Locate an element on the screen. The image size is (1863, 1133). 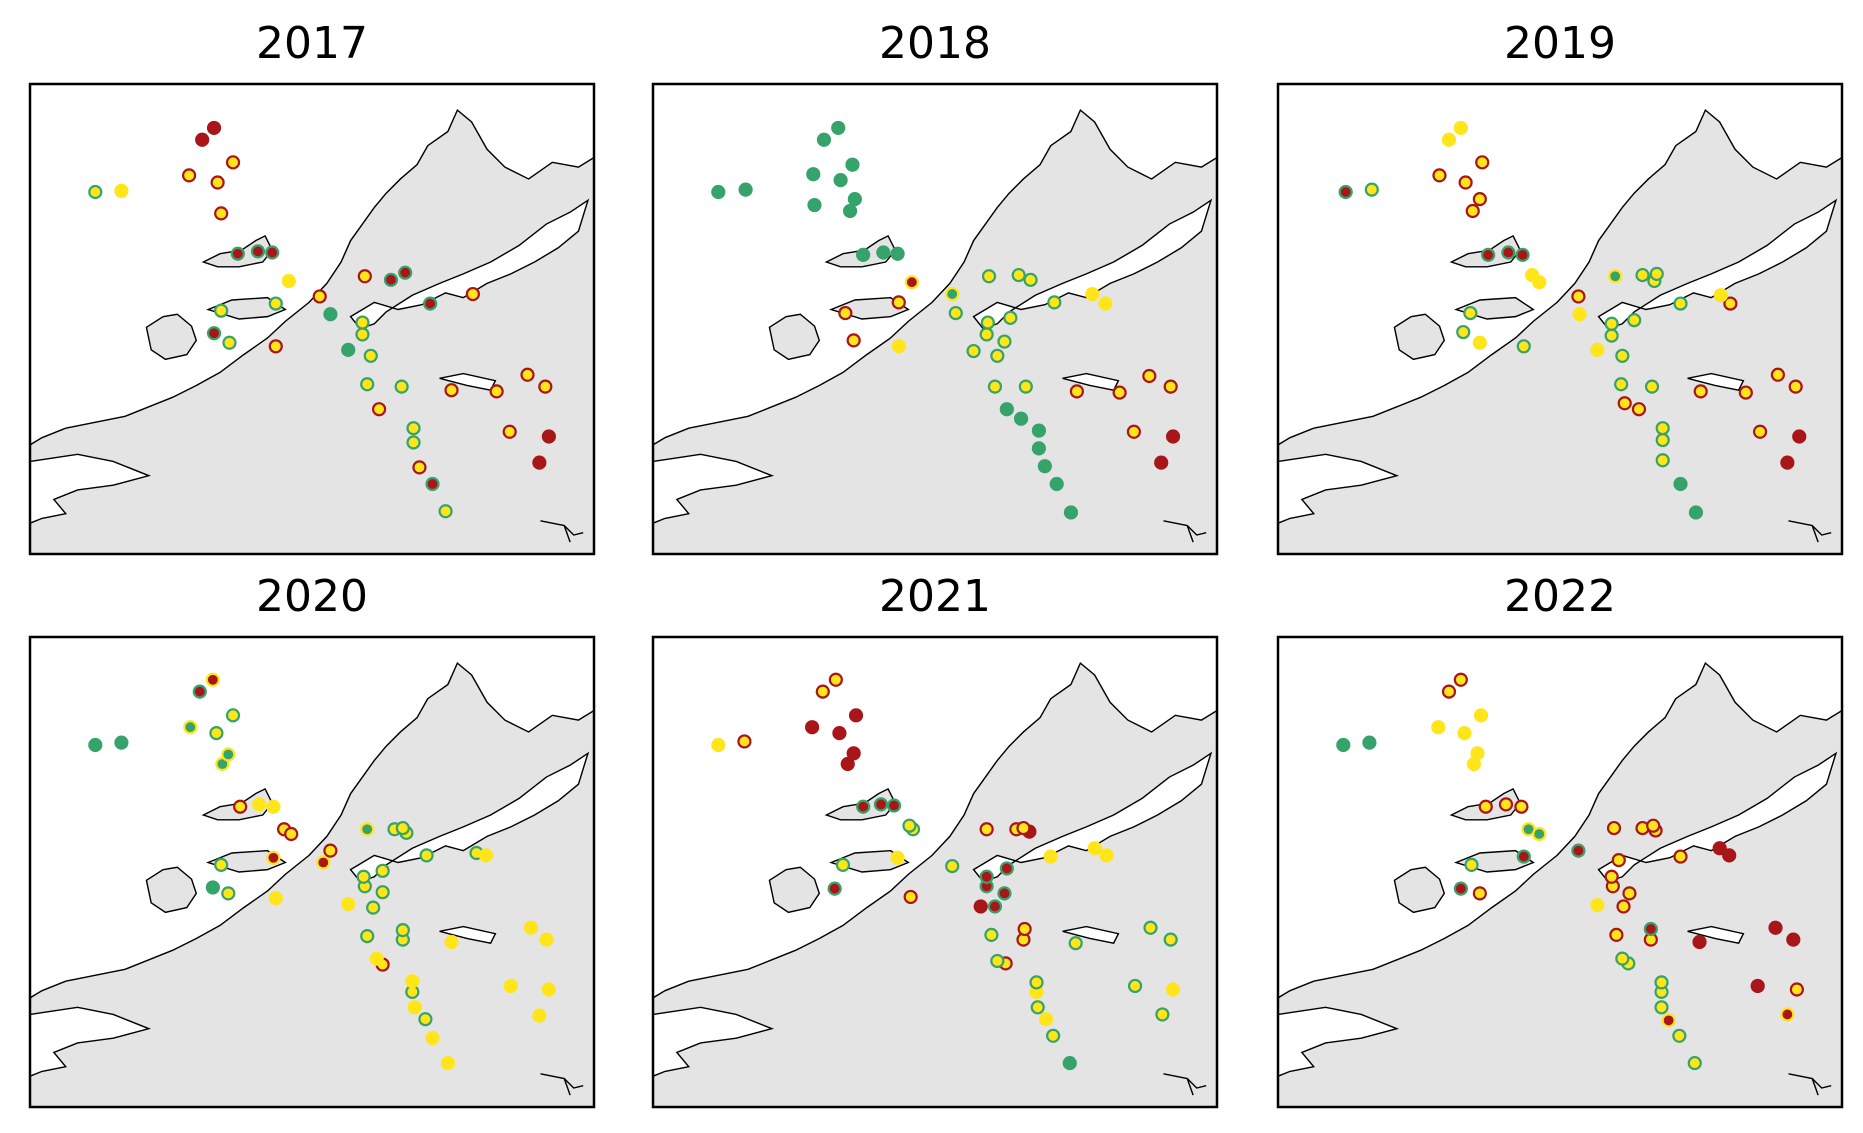
map-panel: 2022 is located at coordinates (1560, 840).